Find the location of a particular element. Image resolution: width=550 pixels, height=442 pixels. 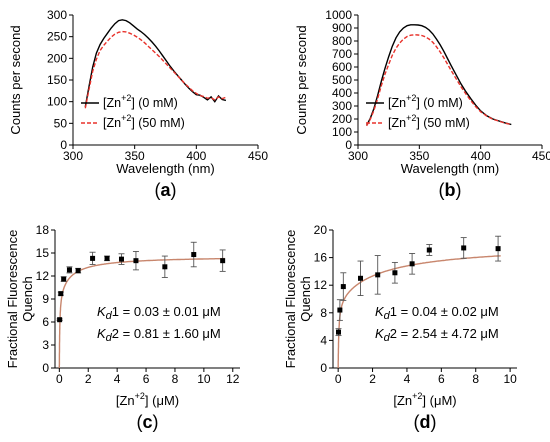

x-axis-title: [Zn+2] (μM) is located at coordinates (424, 399).